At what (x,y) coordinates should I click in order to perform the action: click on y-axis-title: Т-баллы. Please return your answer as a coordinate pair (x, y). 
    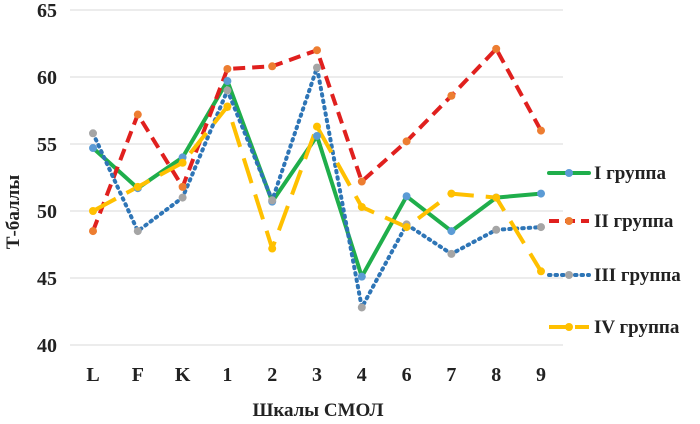
    Looking at the image, I should click on (13, 212).